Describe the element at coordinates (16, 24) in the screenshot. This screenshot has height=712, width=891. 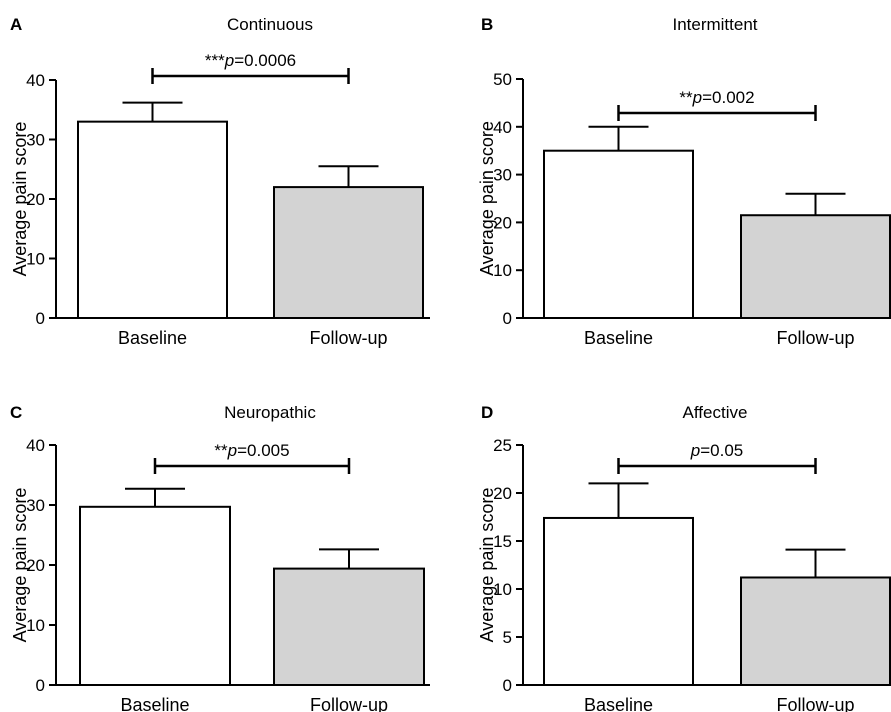
I see `panel-letter: A` at that location.